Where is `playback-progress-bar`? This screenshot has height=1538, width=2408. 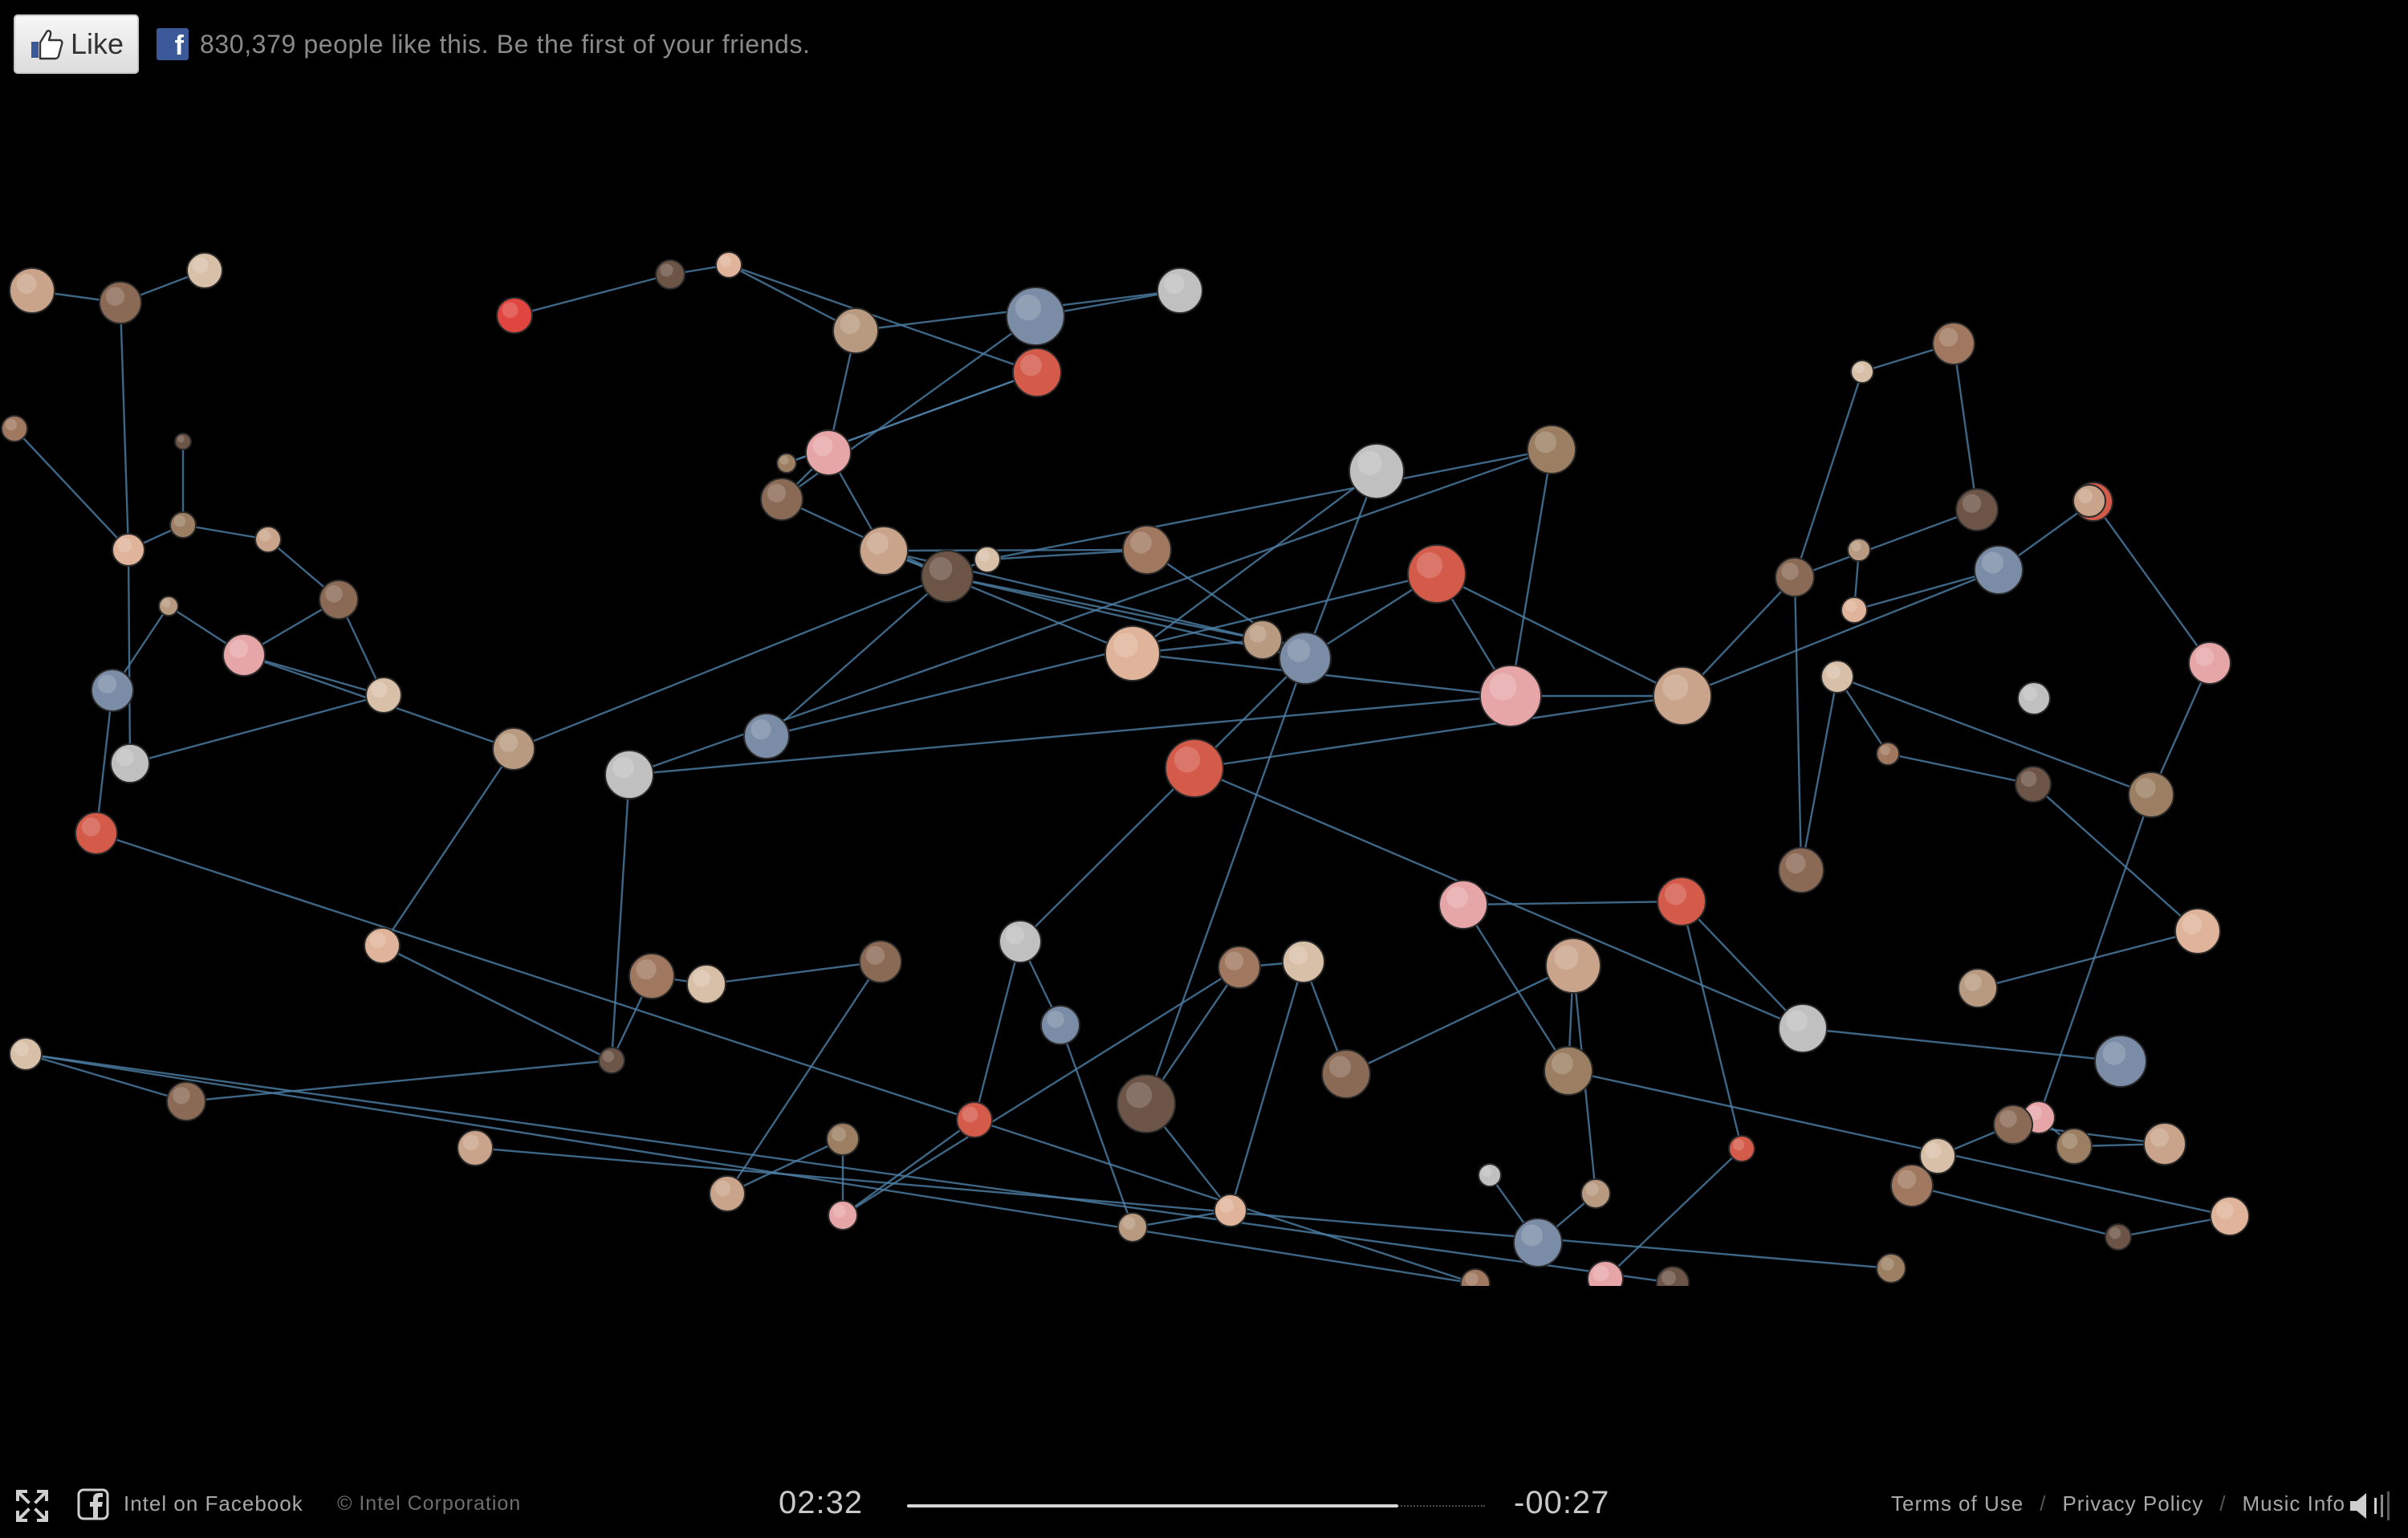 playback-progress-bar is located at coordinates (1196, 1505).